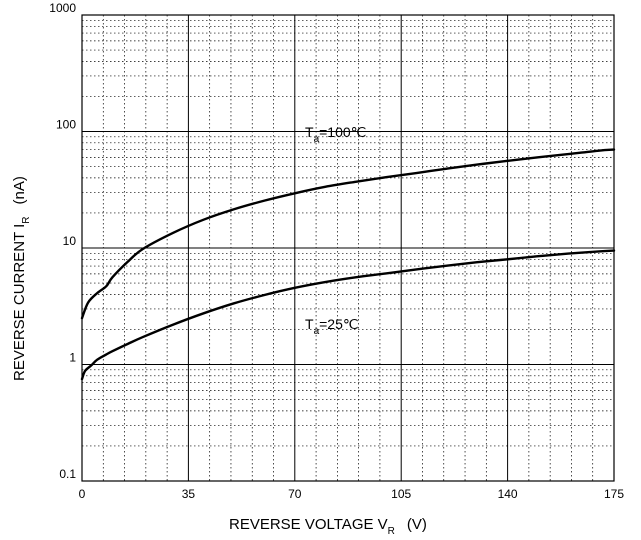 This screenshot has height=540, width=641. I want to click on y-axis-label: REVERSE CURRENT IR(nA), so click(21, 278).